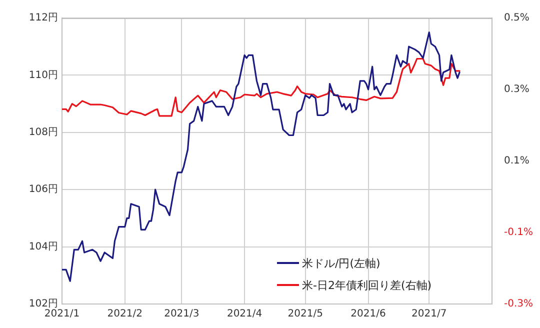 The image size is (540, 328). What do you see at coordinates (429, 314) in the screenshot?
I see `x-tick-label: 2021/7` at bounding box center [429, 314].